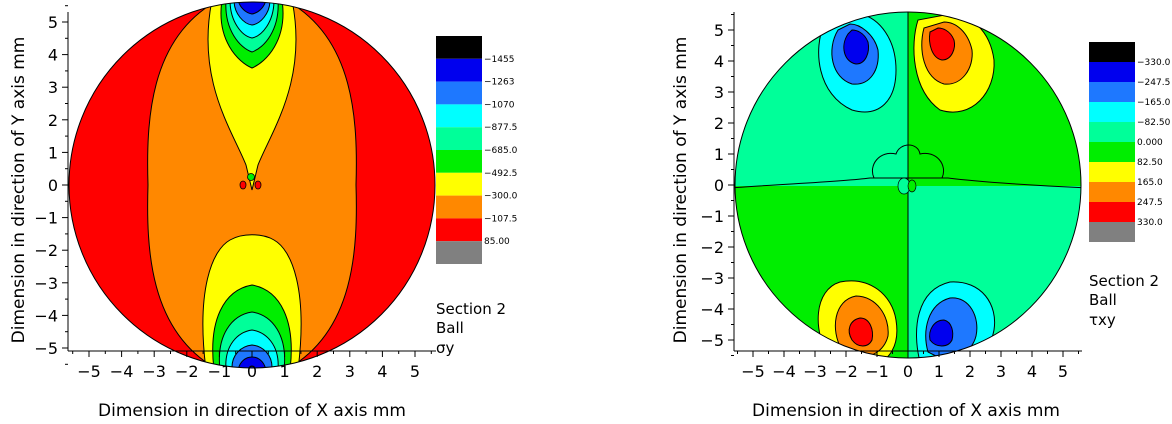 The width and height of the screenshot is (1172, 424). What do you see at coordinates (450, 328) in the screenshot?
I see `caption-line-2-left: Ball` at bounding box center [450, 328].